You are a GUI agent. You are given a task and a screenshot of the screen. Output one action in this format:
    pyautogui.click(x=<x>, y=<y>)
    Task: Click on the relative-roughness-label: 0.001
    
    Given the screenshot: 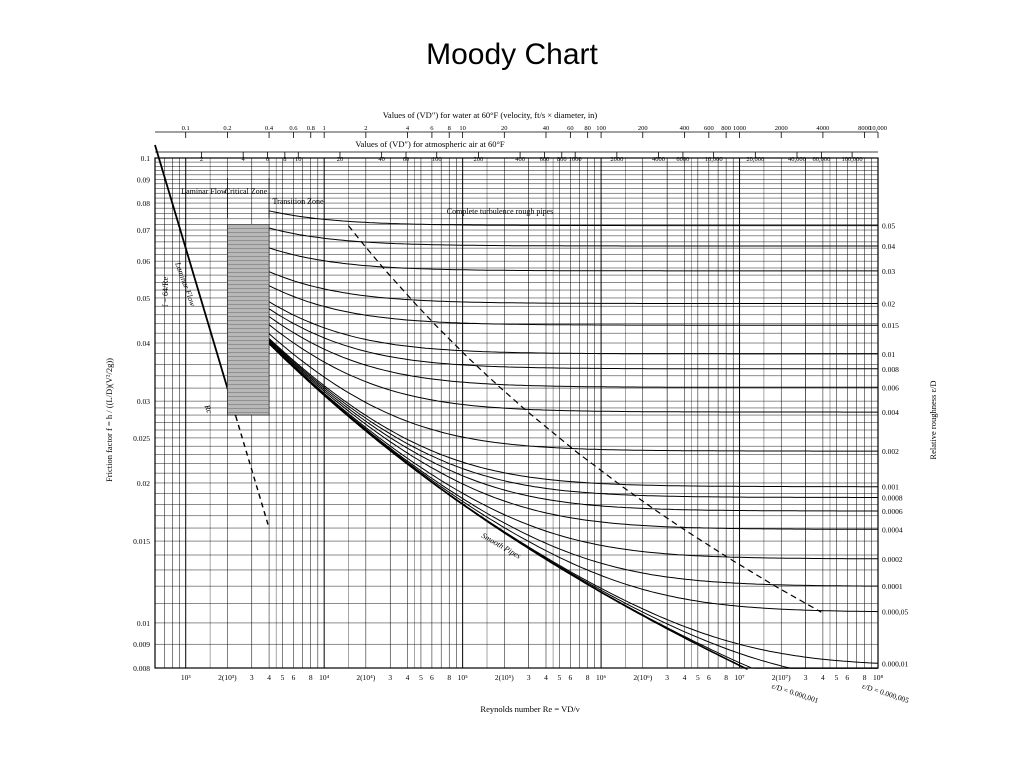 What is the action you would take?
    pyautogui.click(x=890, y=487)
    